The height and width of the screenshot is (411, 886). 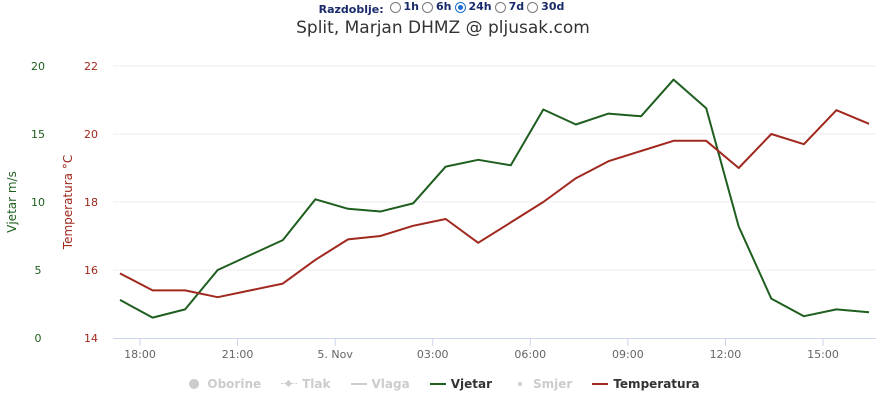 I want to click on period-option-30d: 30d, so click(x=545, y=7).